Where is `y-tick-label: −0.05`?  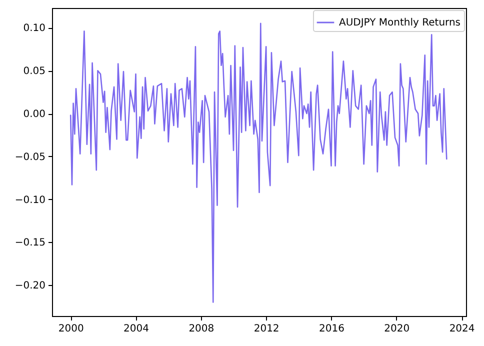
y-tick-label: −0.05 is located at coordinates (30, 157).